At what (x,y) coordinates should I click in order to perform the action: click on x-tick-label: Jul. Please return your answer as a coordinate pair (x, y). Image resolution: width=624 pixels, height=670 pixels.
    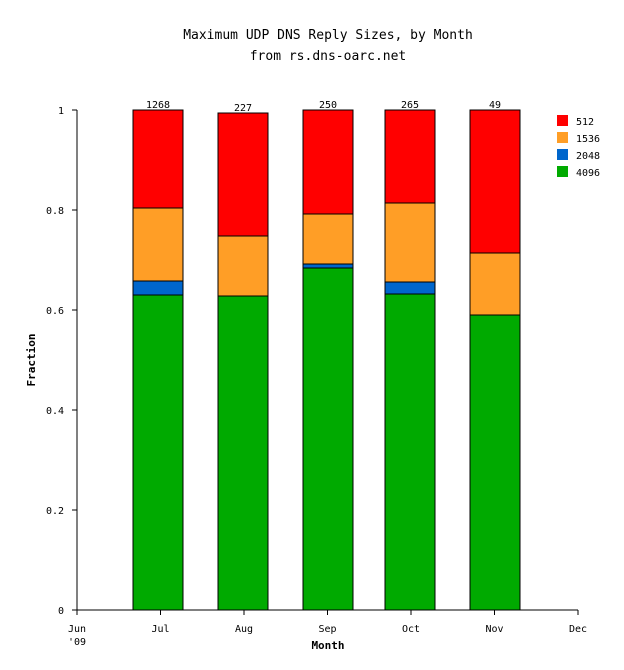
    Looking at the image, I should click on (160, 629).